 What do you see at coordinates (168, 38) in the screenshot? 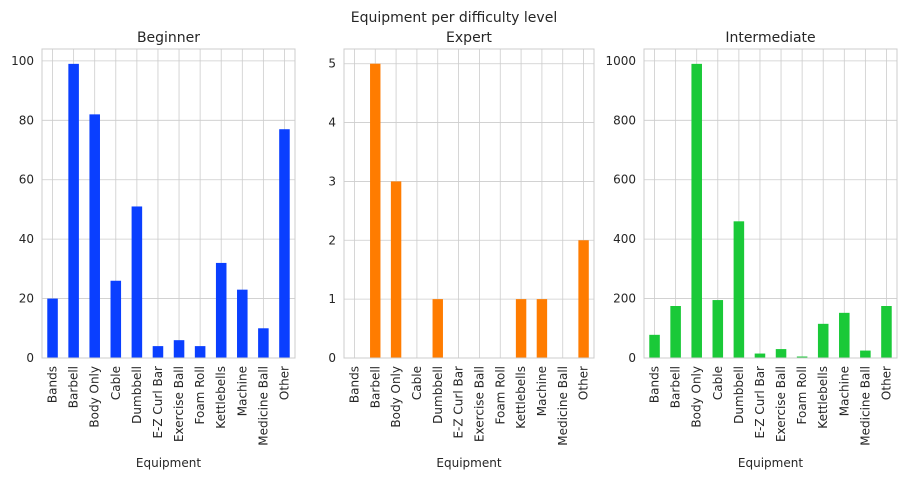
I see `subplot-title: Beginner` at bounding box center [168, 38].